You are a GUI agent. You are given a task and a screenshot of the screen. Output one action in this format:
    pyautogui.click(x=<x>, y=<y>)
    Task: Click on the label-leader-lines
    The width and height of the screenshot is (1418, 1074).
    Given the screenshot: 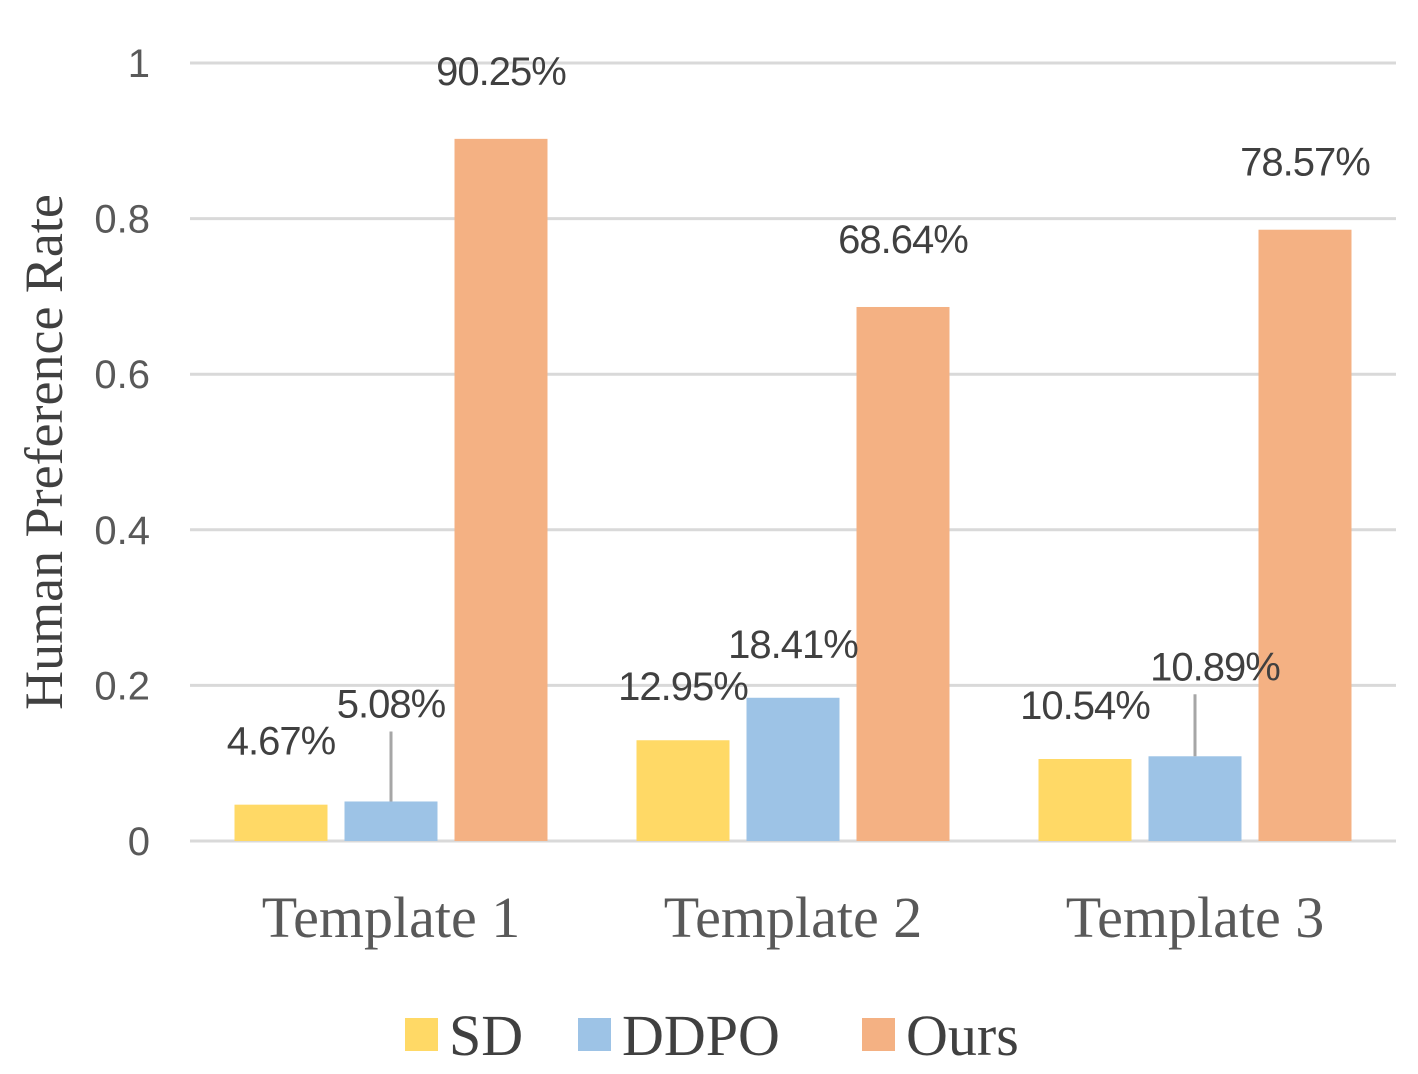 What is the action you would take?
    pyautogui.click(x=793, y=748)
    